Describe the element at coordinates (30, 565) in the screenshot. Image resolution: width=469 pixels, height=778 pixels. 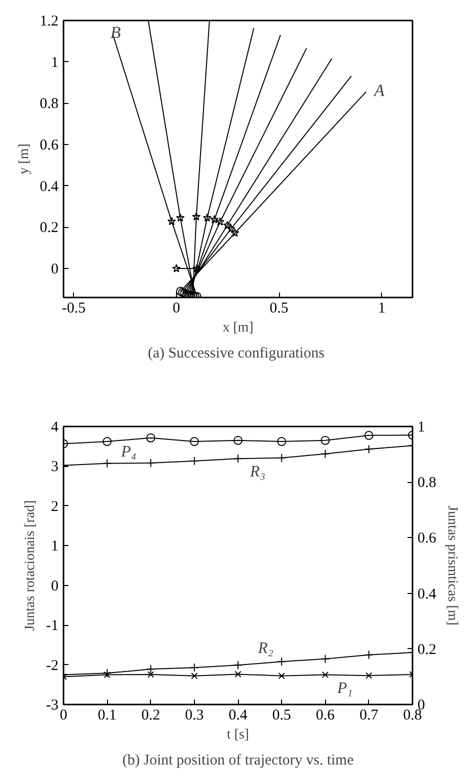
I see `y-axis-title: Juntas rotacionais [rad]` at that location.